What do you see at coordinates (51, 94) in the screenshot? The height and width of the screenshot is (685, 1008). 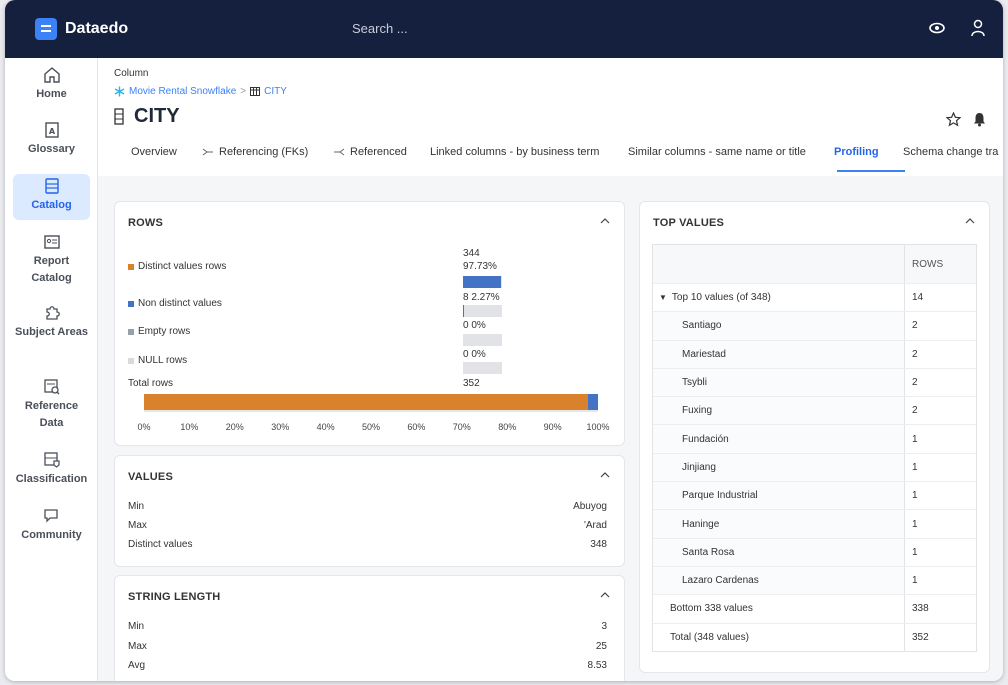 I see `sidebar-item-label: Home` at bounding box center [51, 94].